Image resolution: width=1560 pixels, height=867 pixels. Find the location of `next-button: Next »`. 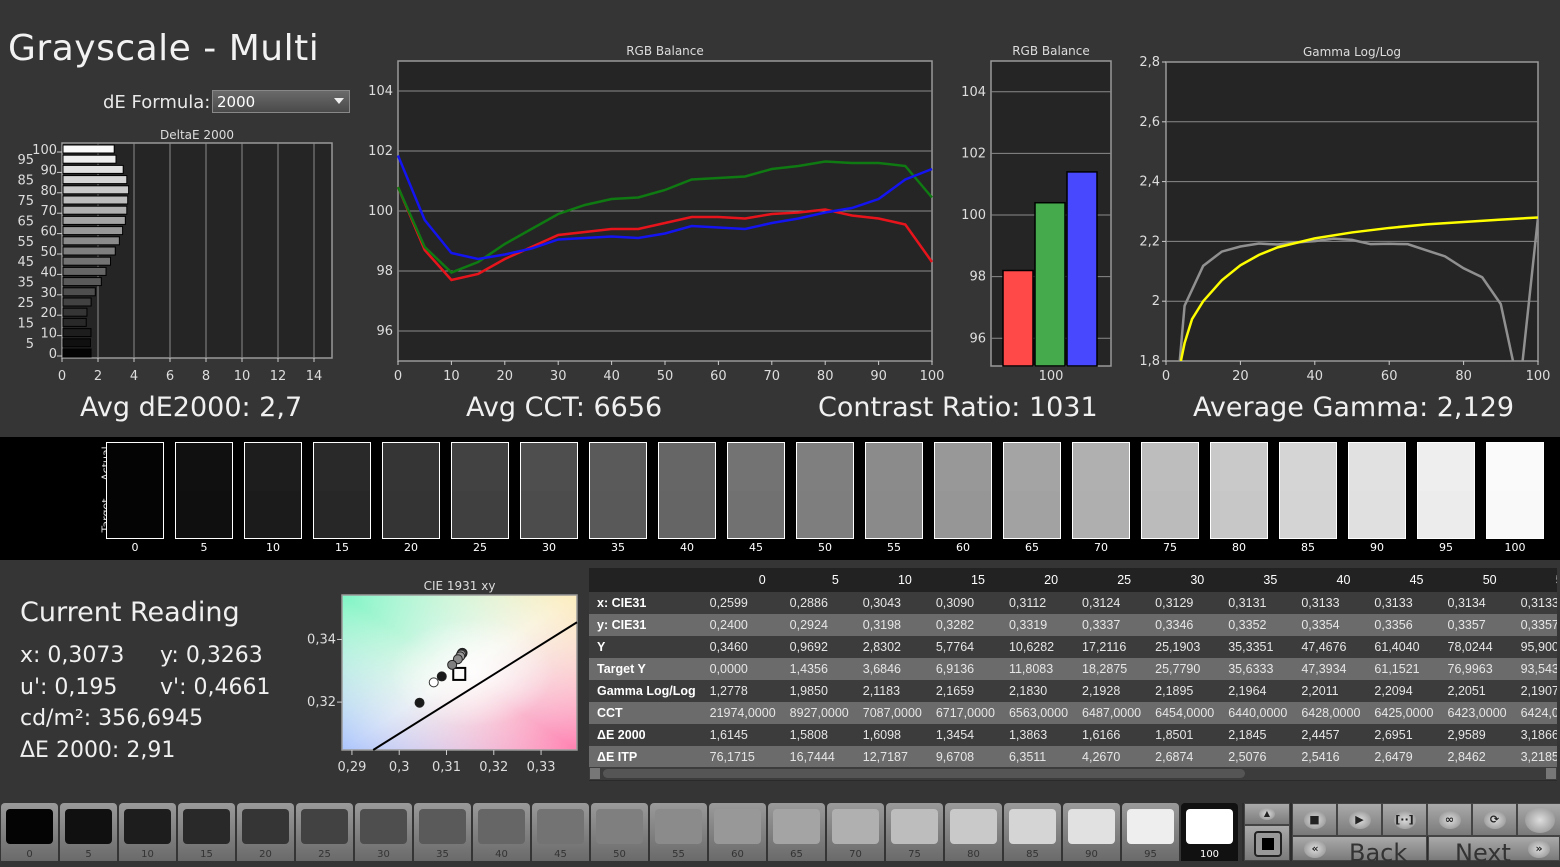

next-button: Next » is located at coordinates (1494, 851).